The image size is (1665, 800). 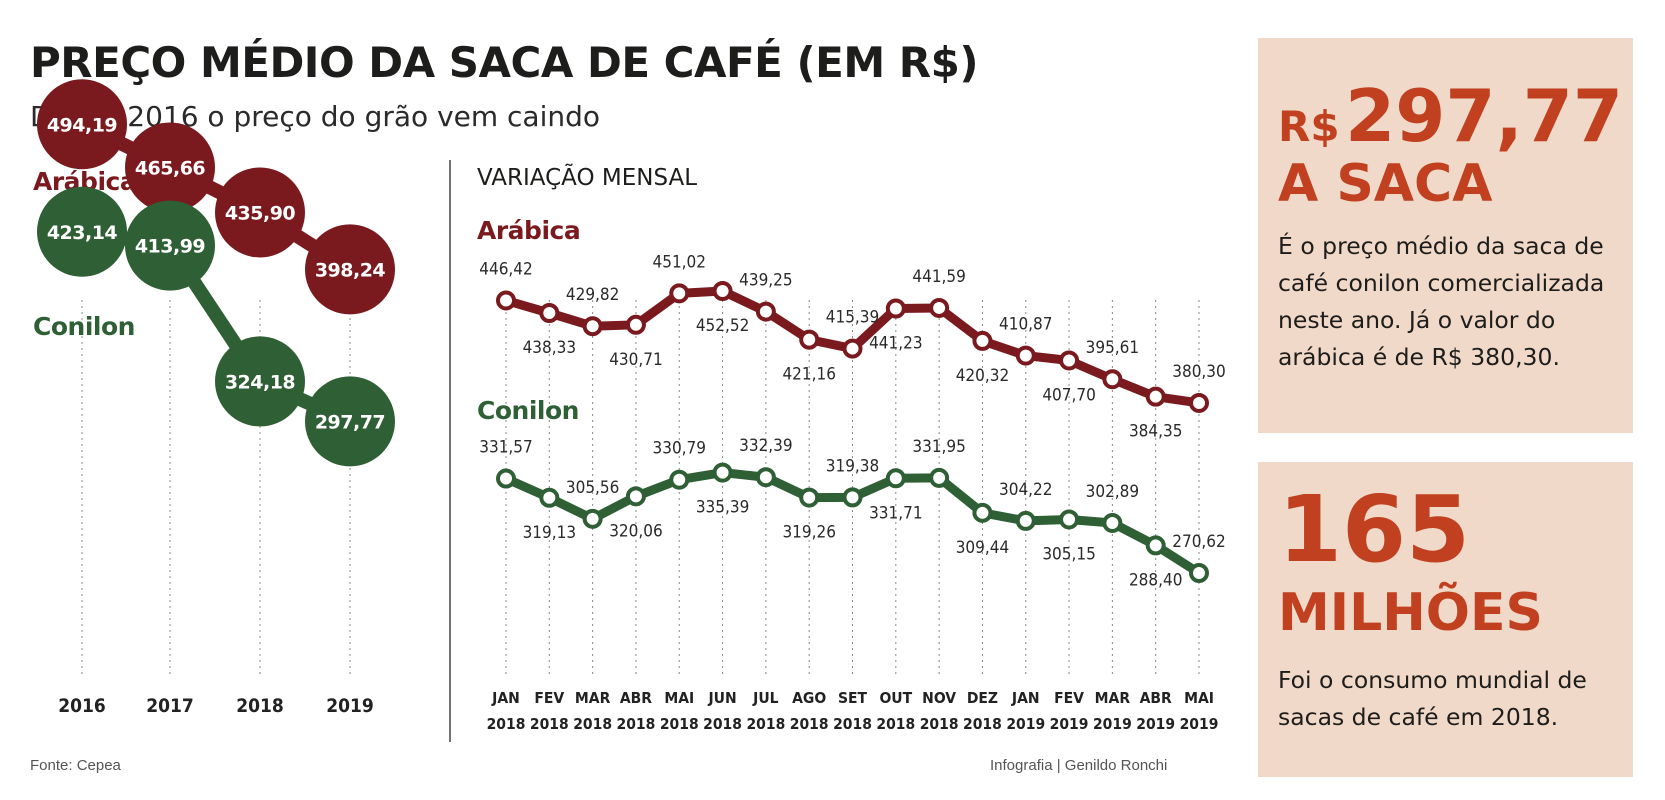 I want to click on price-unit: A SACA, so click(x=1385, y=184).